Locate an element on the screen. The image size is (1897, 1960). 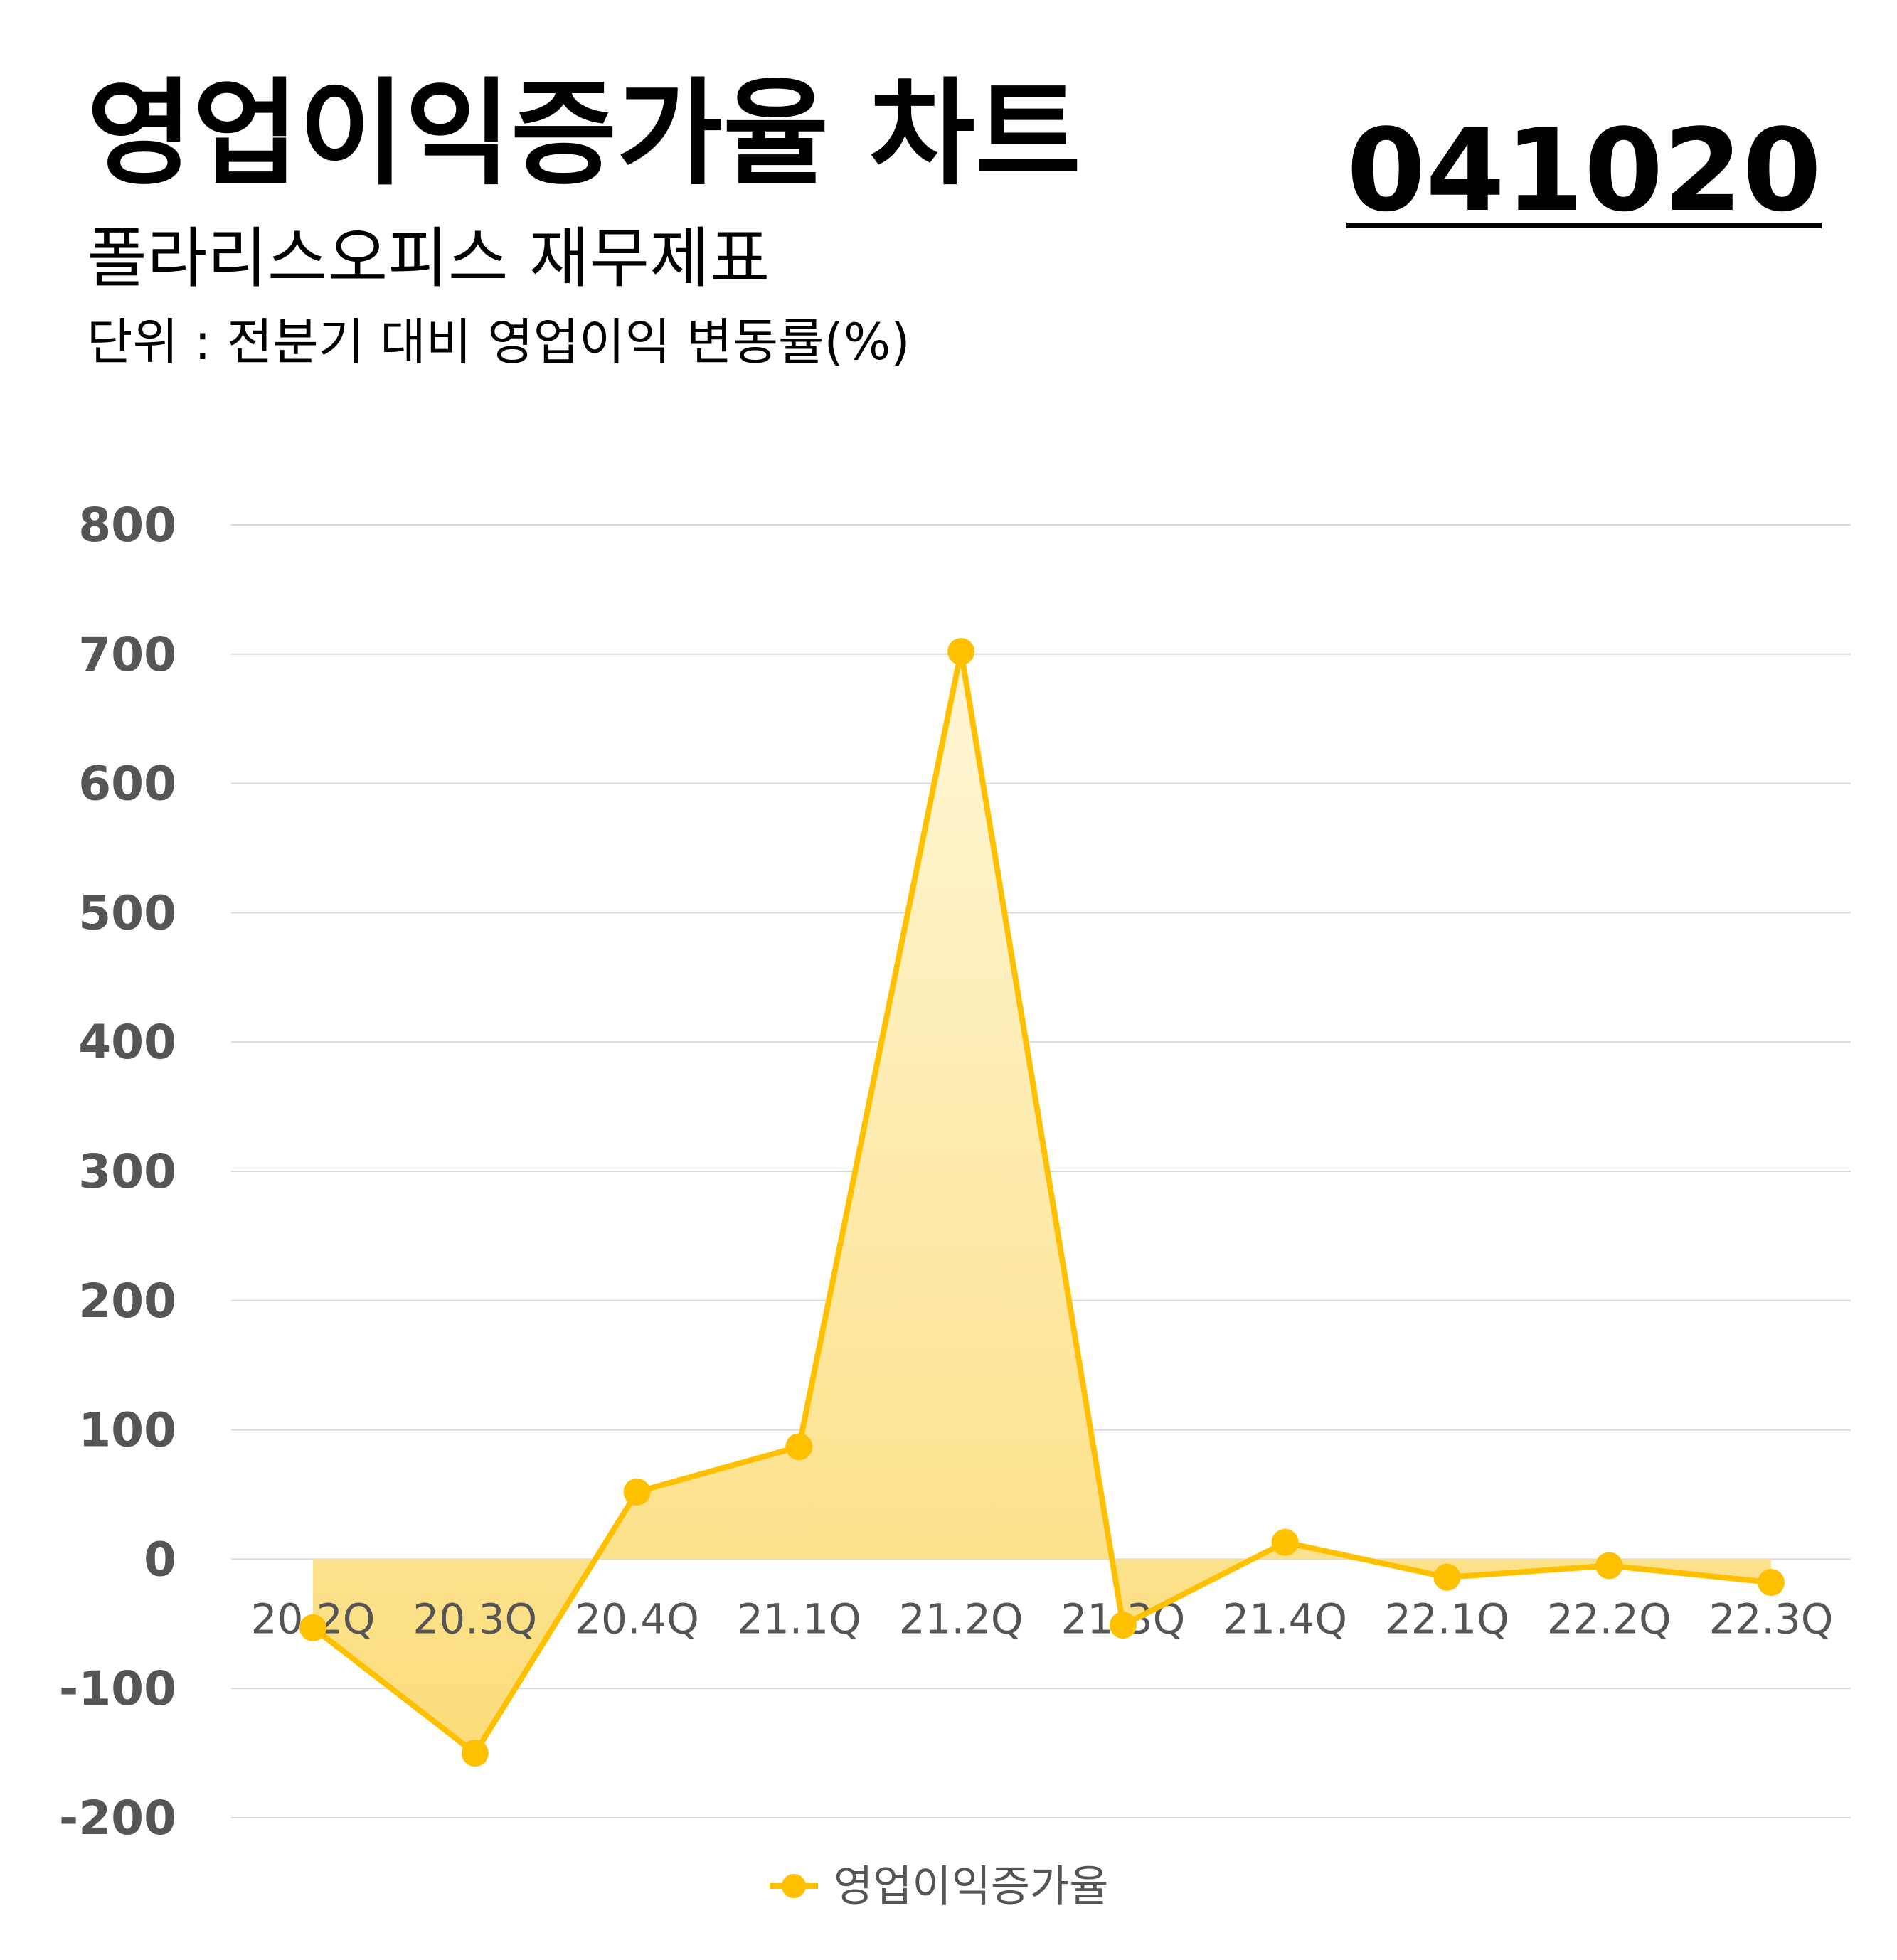
legend-marker is located at coordinates (794, 1886).